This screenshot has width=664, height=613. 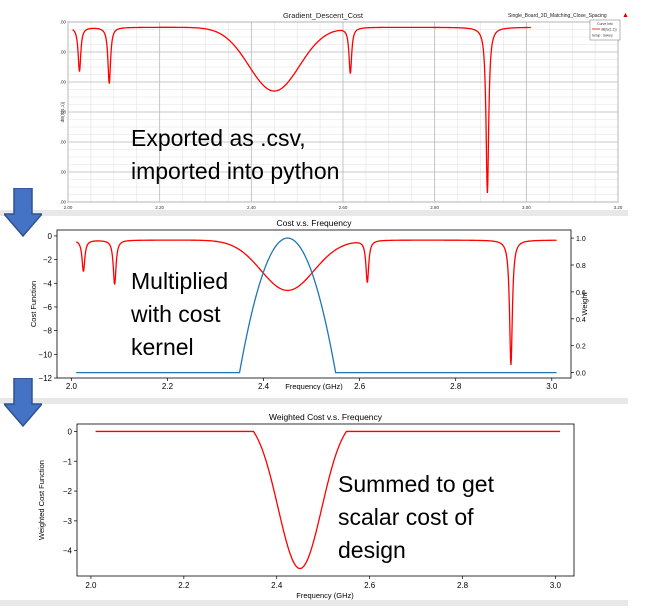 I want to click on separator-middle, so click(x=314, y=401).